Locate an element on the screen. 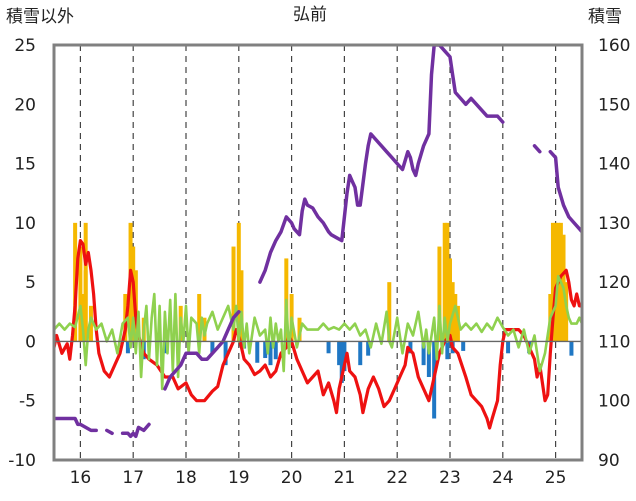 The width and height of the screenshot is (636, 501). y-left-tick-label-25: 25 is located at coordinates (25, 46).